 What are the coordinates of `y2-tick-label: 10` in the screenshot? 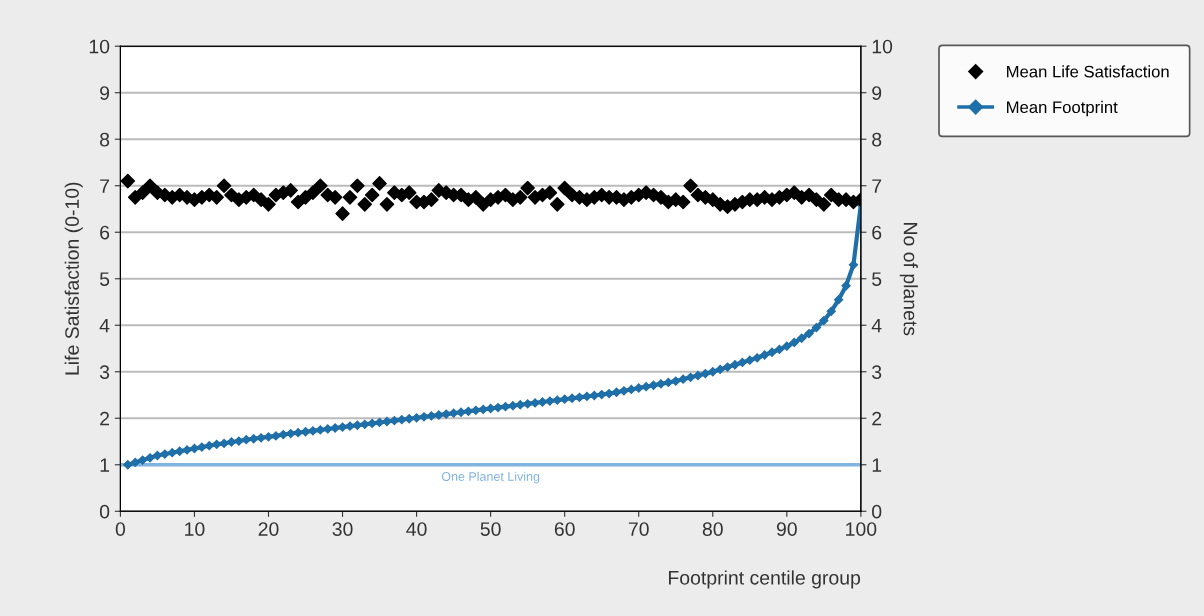 It's located at (882, 46).